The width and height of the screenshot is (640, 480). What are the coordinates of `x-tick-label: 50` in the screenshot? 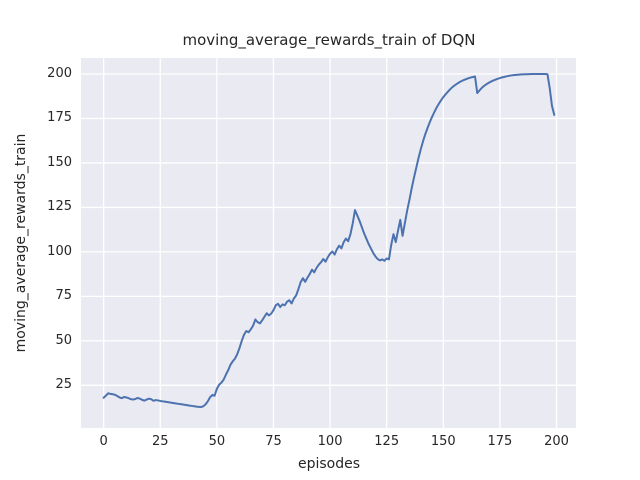 It's located at (217, 441).